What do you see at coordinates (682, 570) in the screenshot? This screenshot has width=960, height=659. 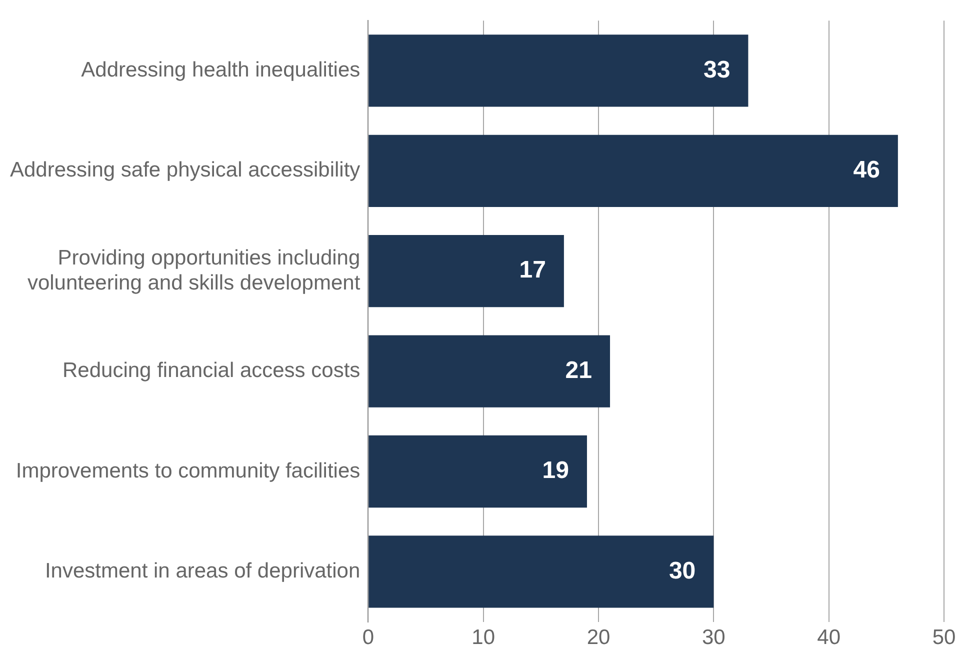 I see `data-label: 30` at bounding box center [682, 570].